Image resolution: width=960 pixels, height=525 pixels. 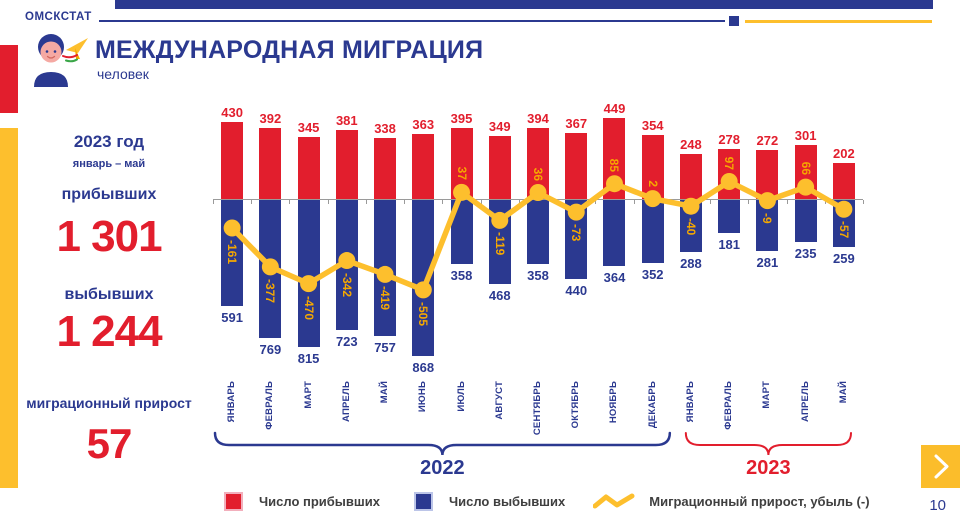 What do you see at coordinates (940, 466) in the screenshot?
I see `next-slide-button` at bounding box center [940, 466].